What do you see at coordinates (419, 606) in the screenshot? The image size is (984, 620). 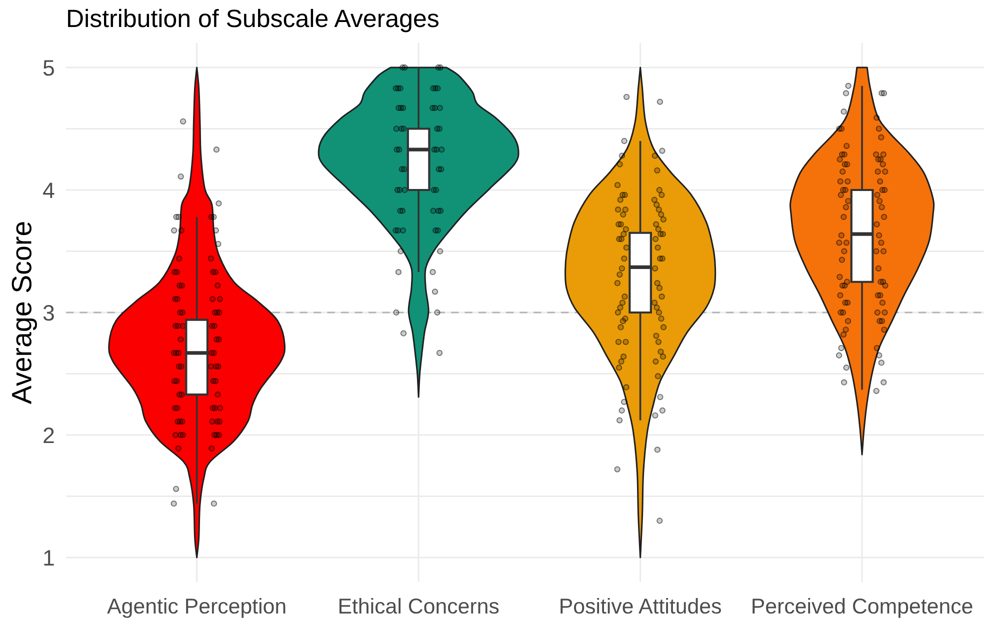 I see `x-tick-label: Ethical Concerns` at bounding box center [419, 606].